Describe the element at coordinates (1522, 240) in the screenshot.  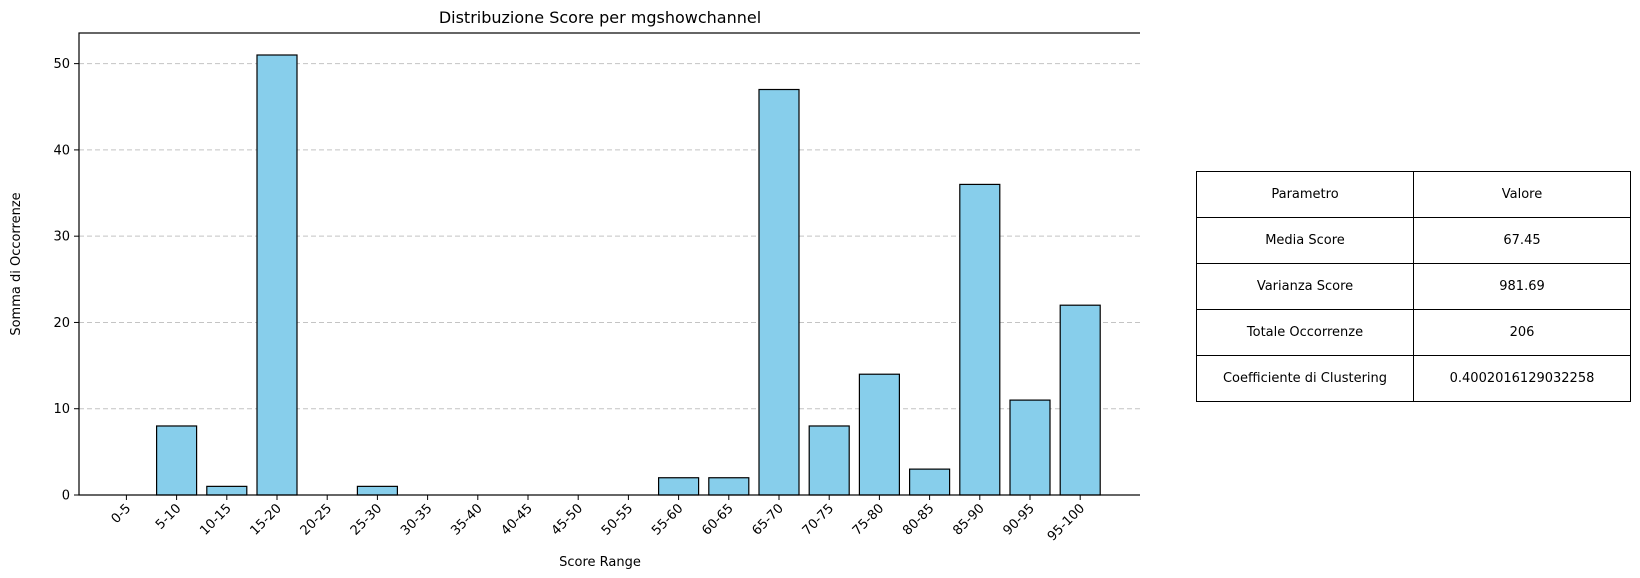
I see `table-cell-value: 67.45` at that location.